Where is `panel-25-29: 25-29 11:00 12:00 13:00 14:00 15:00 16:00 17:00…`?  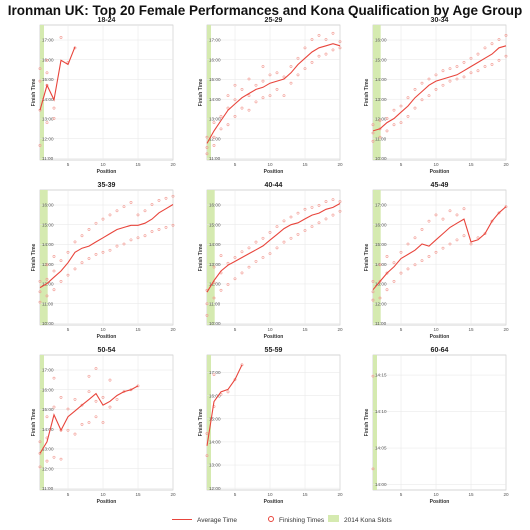
panel-25-29: 25-29 11:00 12:00 13:00 14:00 15:00 16:00 17:00… is located at coordinates (270, 96).